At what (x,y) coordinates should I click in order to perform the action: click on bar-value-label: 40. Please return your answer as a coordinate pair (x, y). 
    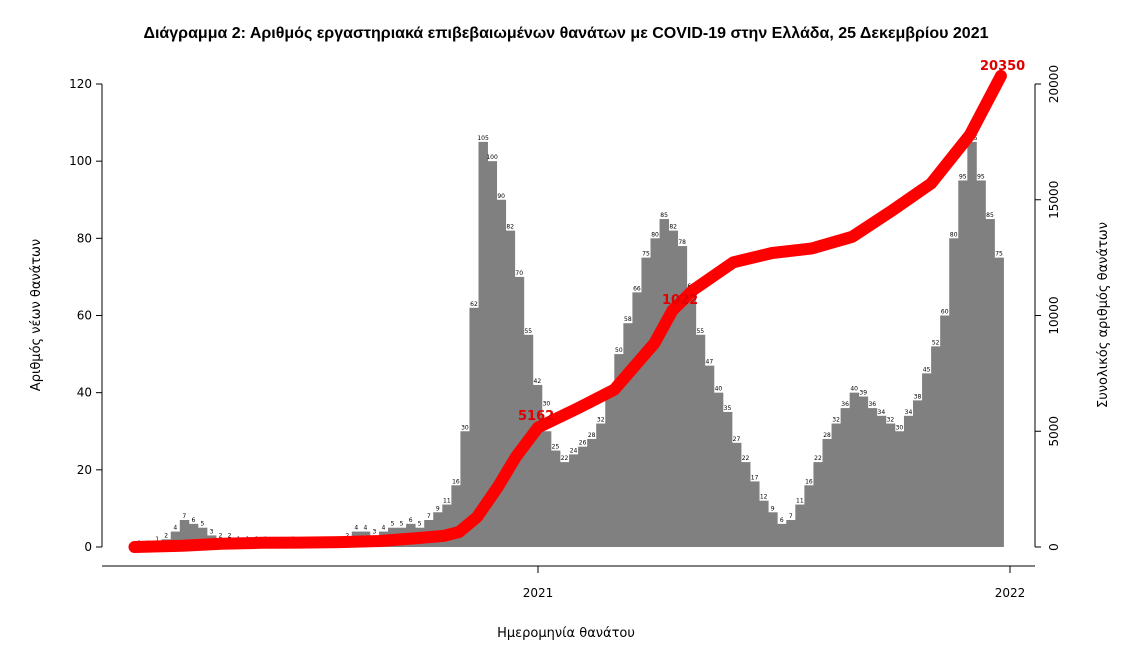
    Looking at the image, I should click on (854, 389).